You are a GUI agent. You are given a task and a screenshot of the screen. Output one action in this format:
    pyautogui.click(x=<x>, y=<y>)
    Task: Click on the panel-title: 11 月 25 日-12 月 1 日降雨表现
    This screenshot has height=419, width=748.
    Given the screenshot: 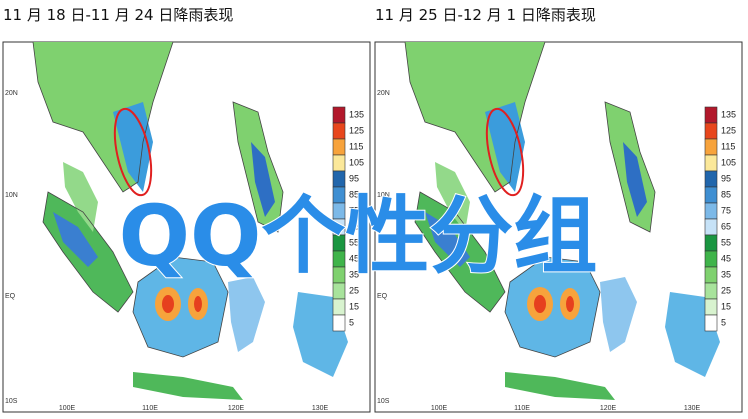 What is the action you would take?
    pyautogui.click(x=485, y=15)
    